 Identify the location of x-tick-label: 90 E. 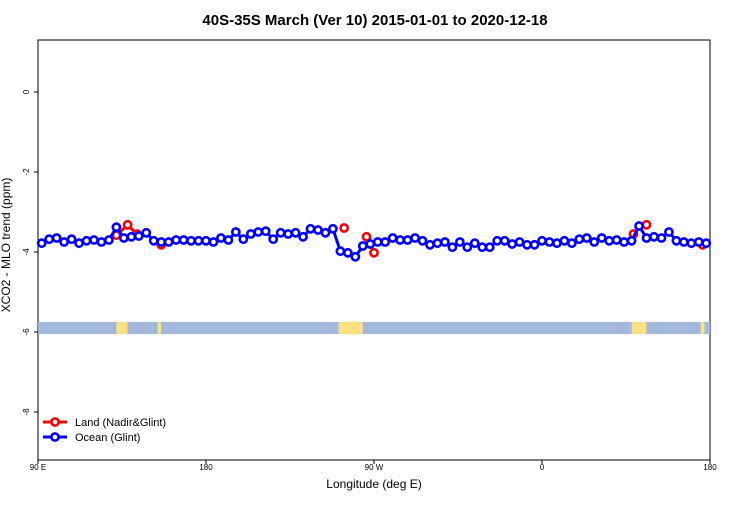
(38, 467).